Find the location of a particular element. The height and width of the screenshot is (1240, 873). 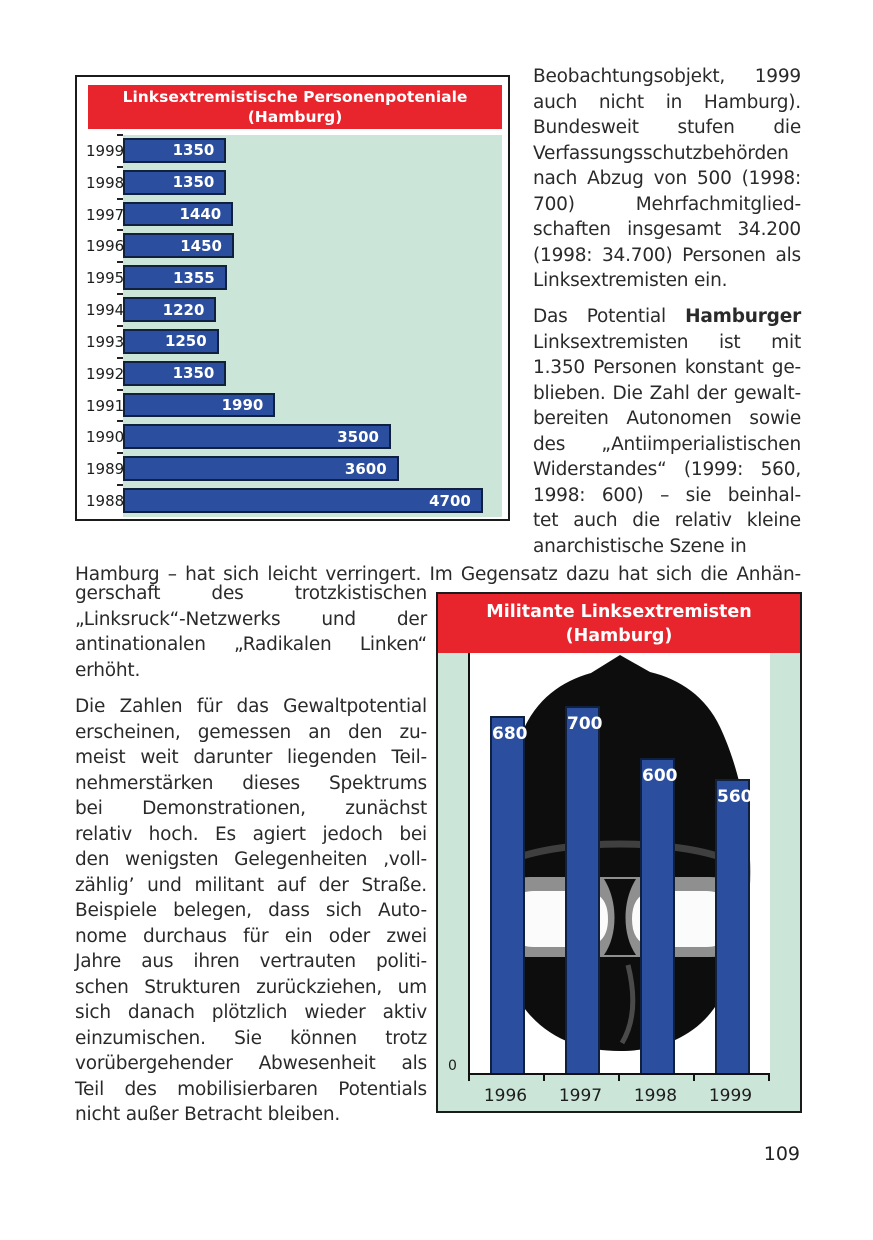

plot-cell: 1250 is located at coordinates (309, 341).